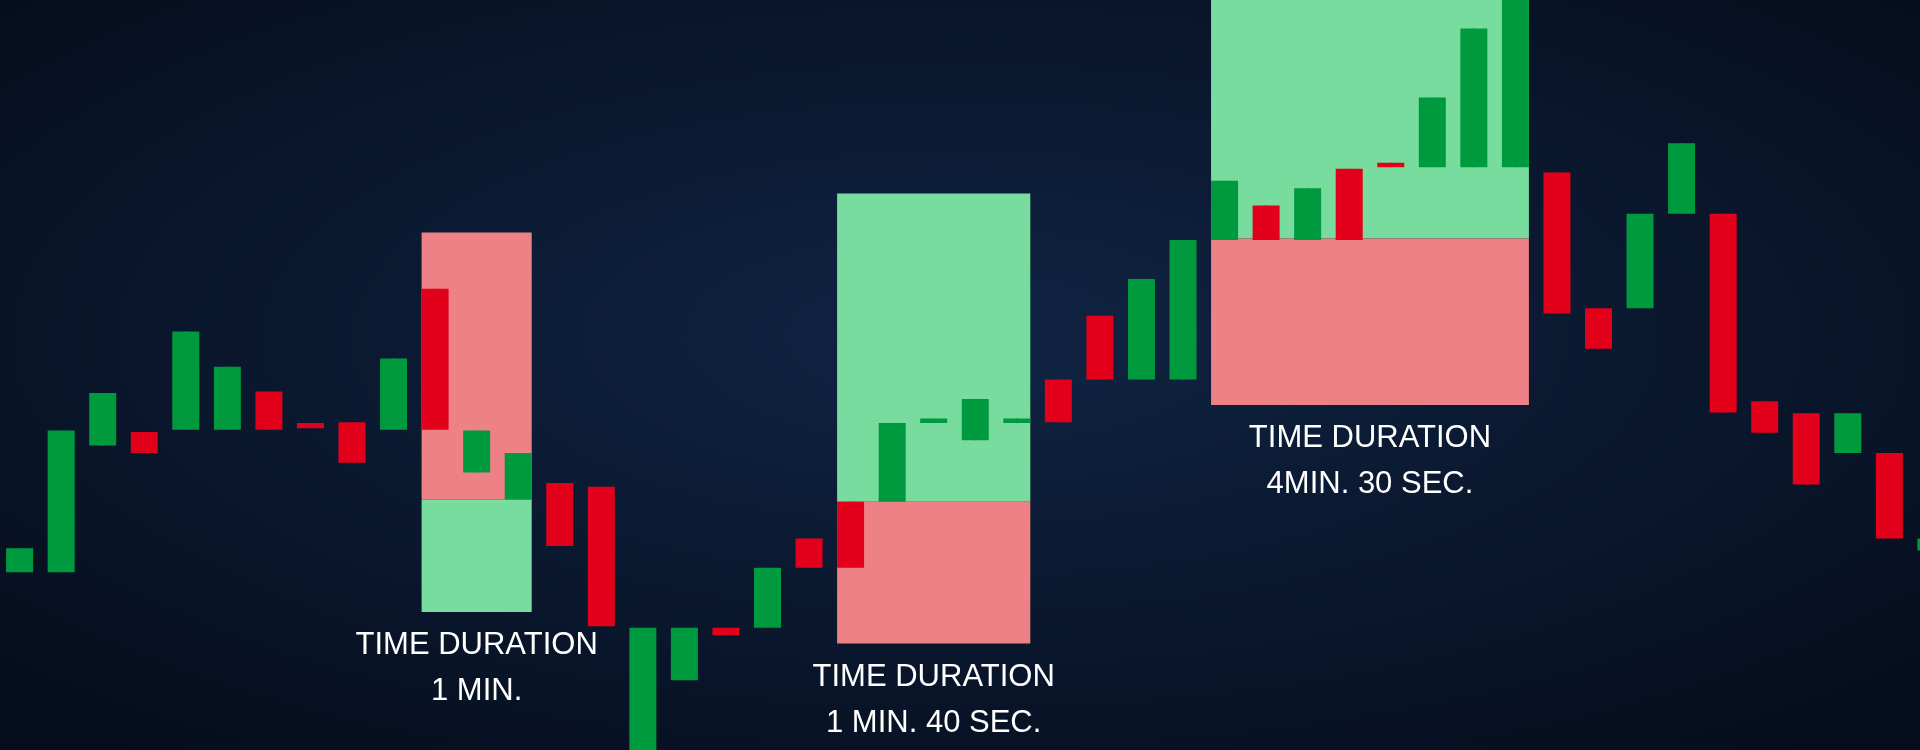  What do you see at coordinates (1370, 459) in the screenshot?
I see `annotation: TIME DURATION 4MIN. 30 SEC.` at bounding box center [1370, 459].